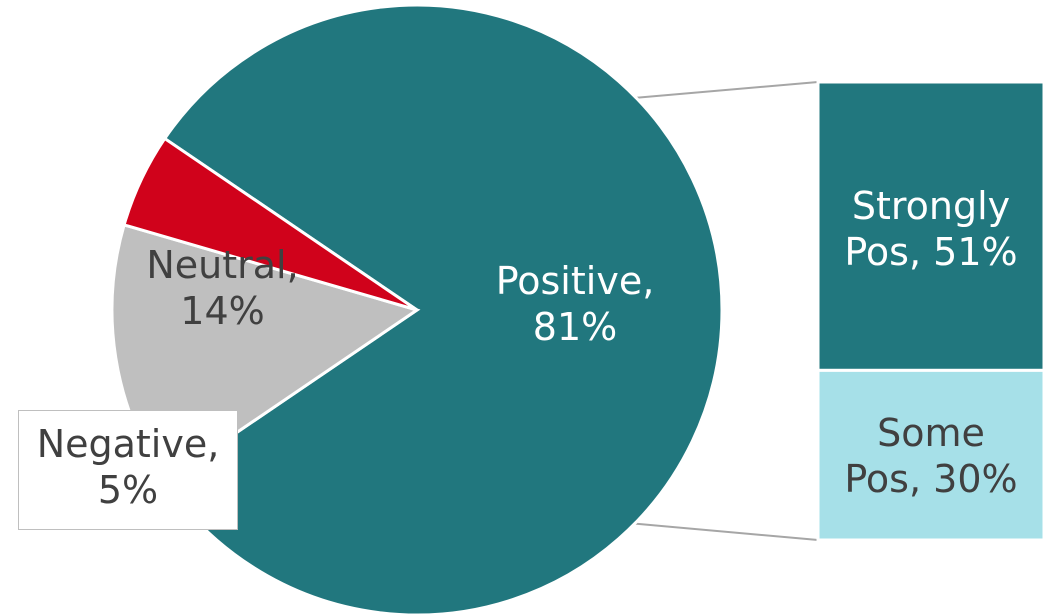 This screenshot has height=616, width=1044. I want to click on bar-segment-some-pos, so click(930, 455).